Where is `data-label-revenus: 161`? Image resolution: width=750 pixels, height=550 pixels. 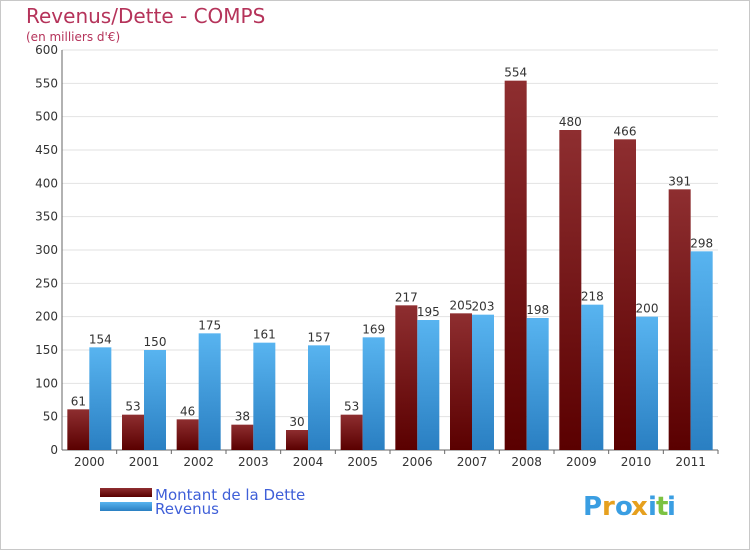
data-label-revenus: 161 is located at coordinates (264, 335).